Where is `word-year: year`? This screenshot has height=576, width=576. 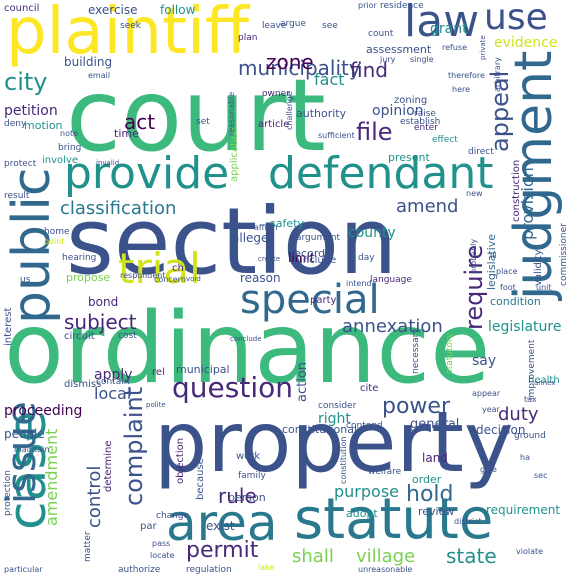 word-year: year is located at coordinates (491, 409).